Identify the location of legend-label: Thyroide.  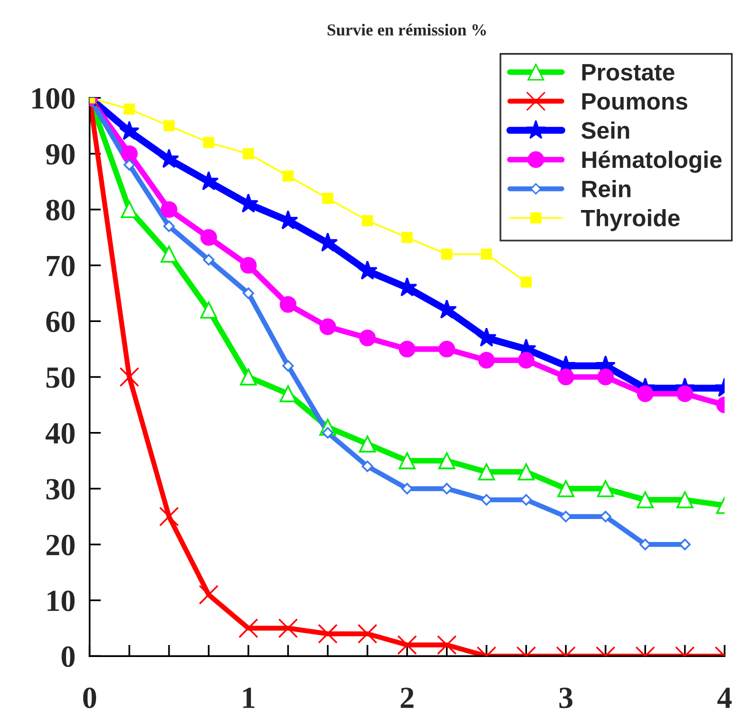
(630, 220).